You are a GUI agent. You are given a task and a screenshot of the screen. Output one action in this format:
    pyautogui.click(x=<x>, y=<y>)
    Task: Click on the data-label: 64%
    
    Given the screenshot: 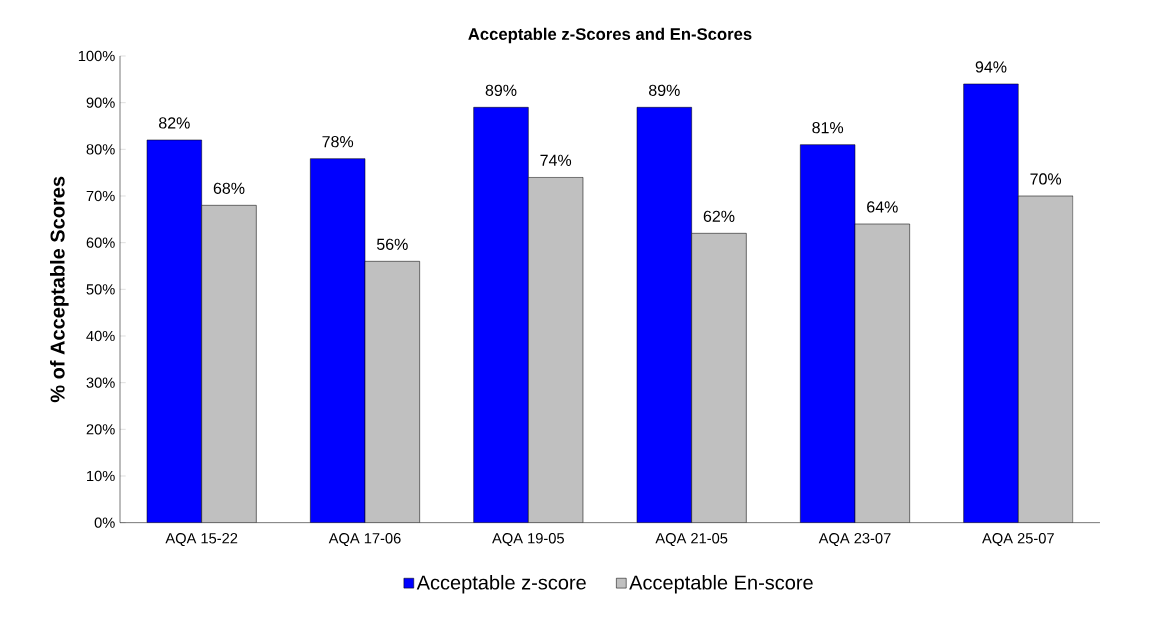 What is the action you would take?
    pyautogui.click(x=882, y=207)
    